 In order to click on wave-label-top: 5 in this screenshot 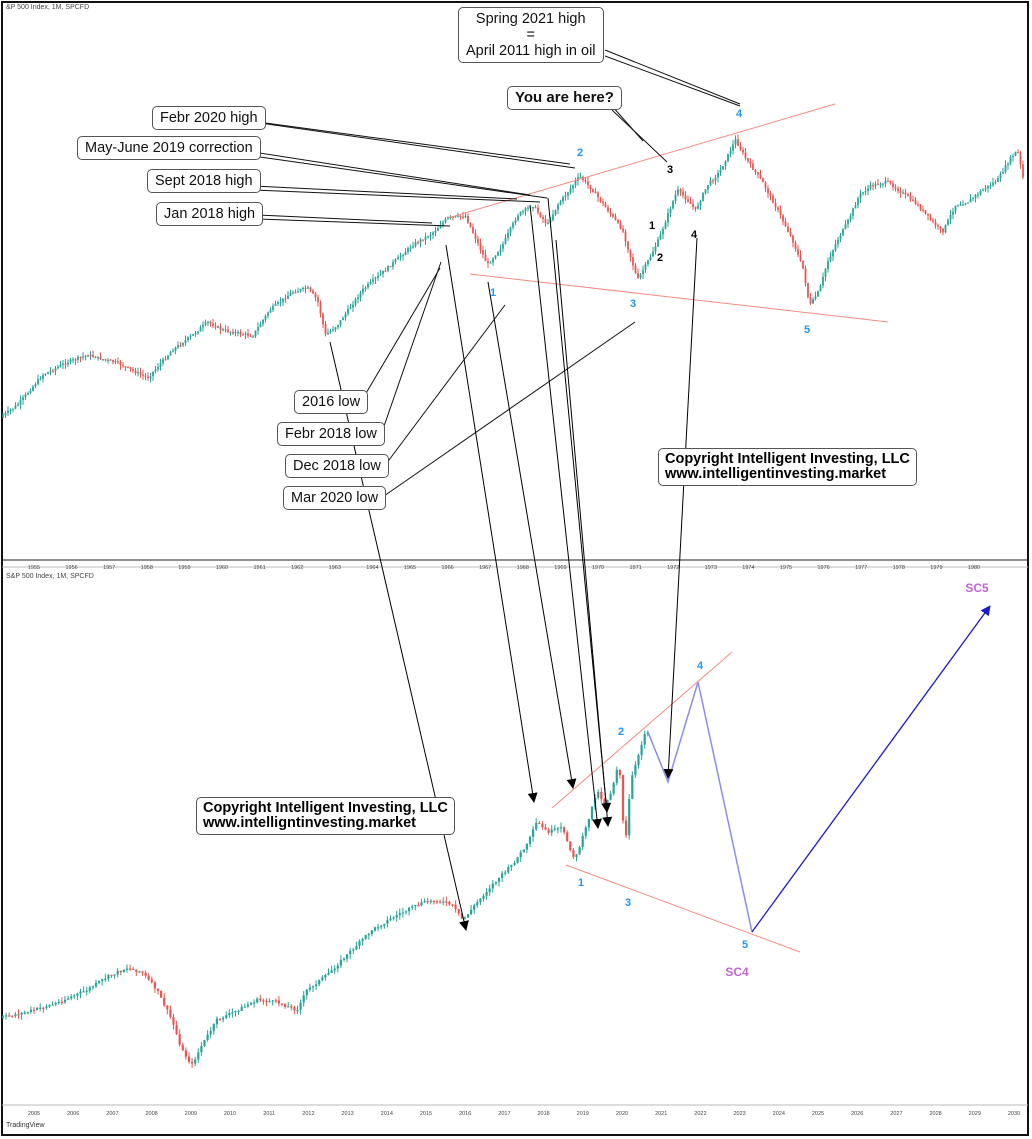, I will do `click(807, 330)`.